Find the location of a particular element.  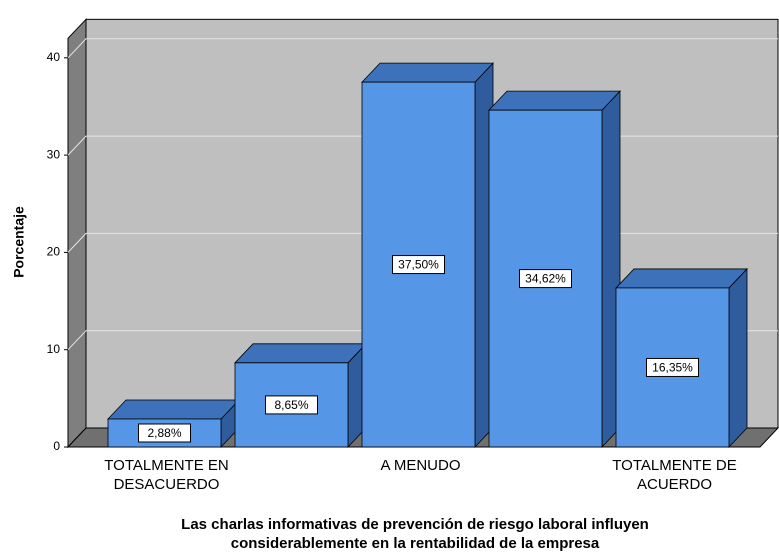

x-tick-label: TOTALMENTE EN DESACUERDO is located at coordinates (166, 475).